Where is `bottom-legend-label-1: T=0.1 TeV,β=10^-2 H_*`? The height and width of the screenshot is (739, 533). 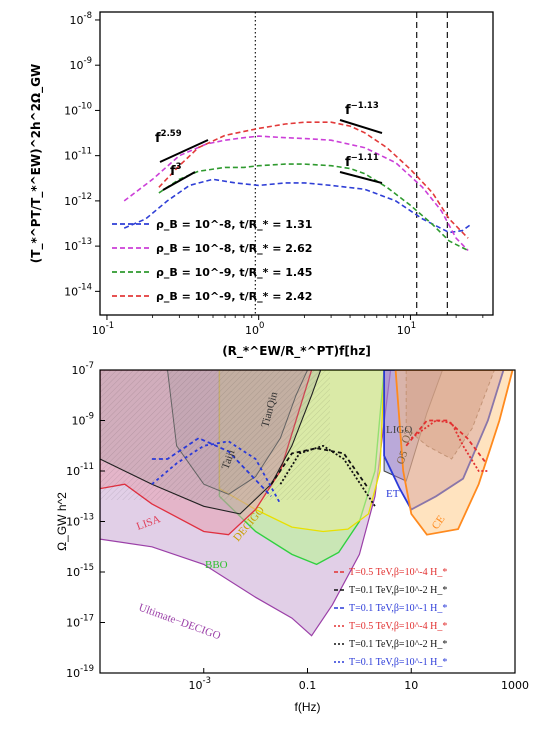 bottom-legend-label-1: T=0.1 TeV,β=10^-2 H_* is located at coordinates (398, 590).